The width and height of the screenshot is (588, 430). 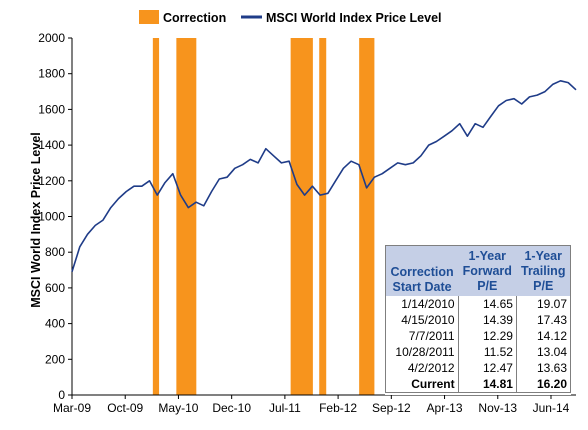 What do you see at coordinates (551, 408) in the screenshot?
I see `x-tick-label: Jun-14` at bounding box center [551, 408].